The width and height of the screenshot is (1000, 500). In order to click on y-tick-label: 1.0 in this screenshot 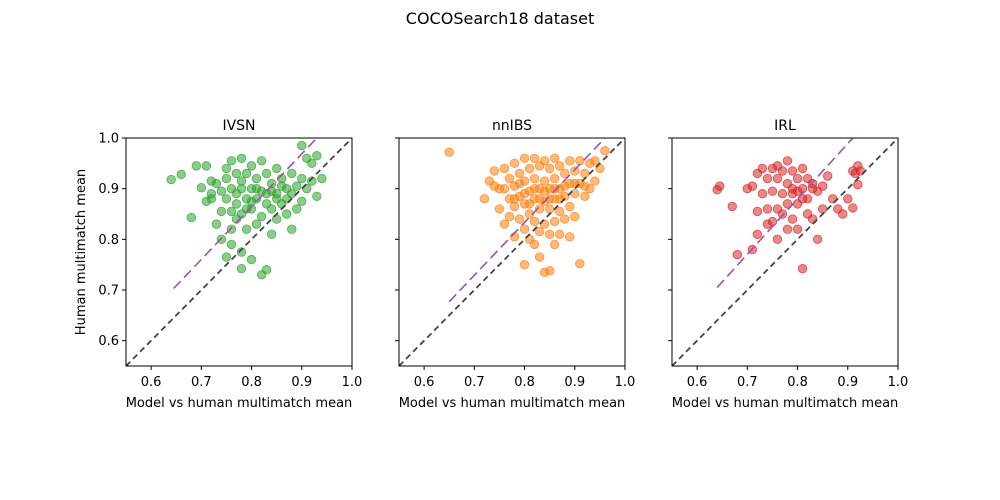, I will do `click(108, 139)`.